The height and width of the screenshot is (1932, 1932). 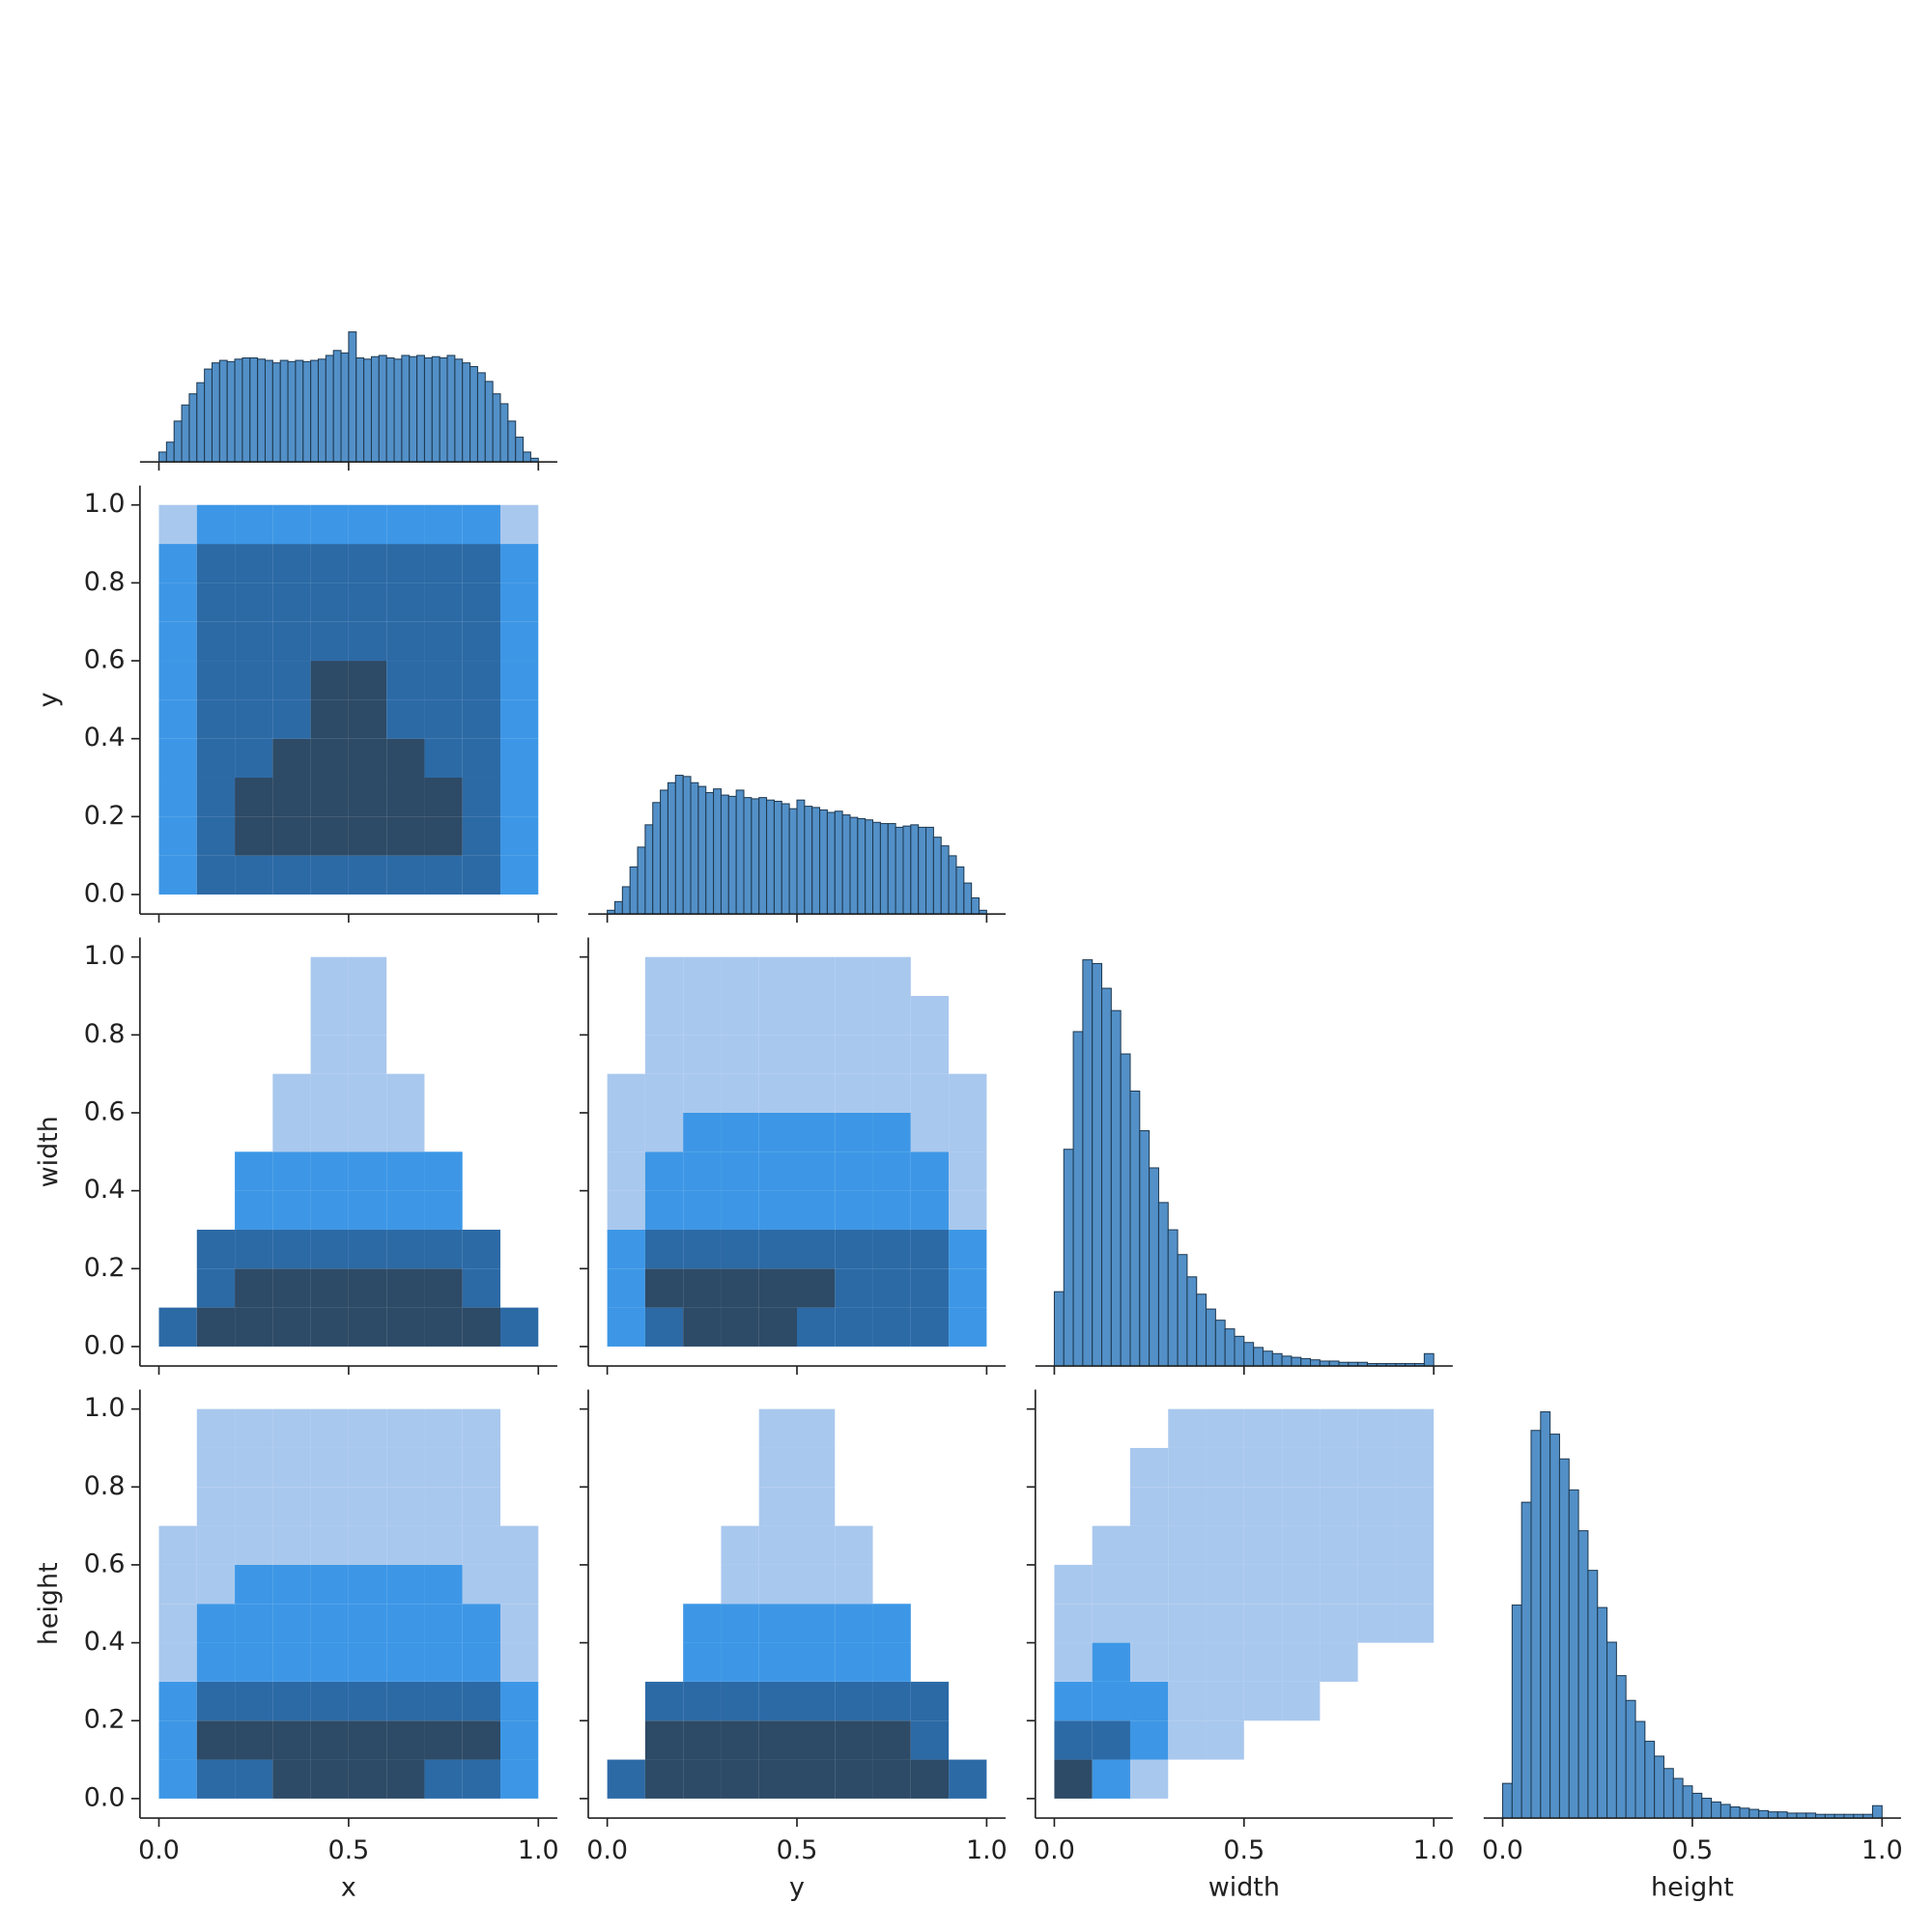 What do you see at coordinates (105, 1486) in the screenshot?
I see `y-tick-label: 0.8` at bounding box center [105, 1486].